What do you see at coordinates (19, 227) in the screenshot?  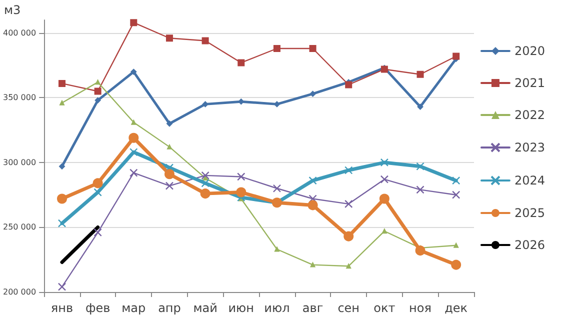 I see `y-tick-label: 250 000` at bounding box center [19, 227].